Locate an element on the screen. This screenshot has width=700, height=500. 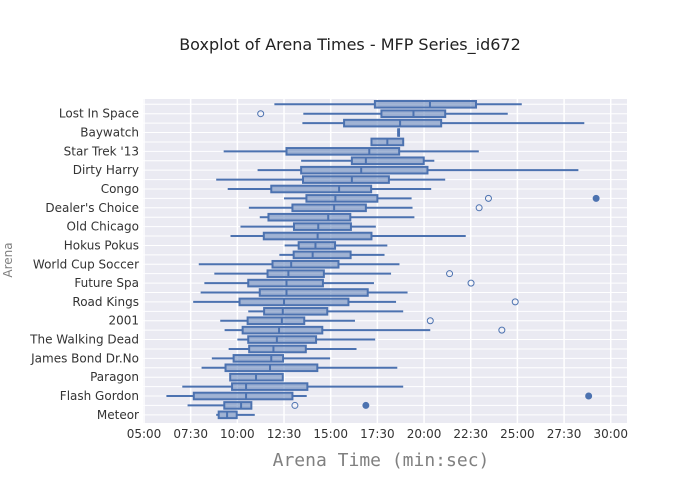
box-james-bond-dr-no is located at coordinates (271, 358).